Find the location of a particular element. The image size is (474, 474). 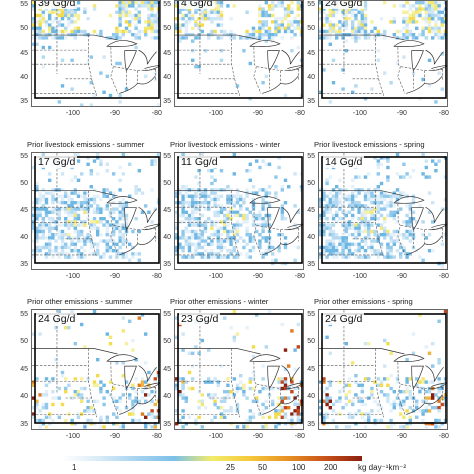

lon-tick: -80 is located at coordinates (156, 113).